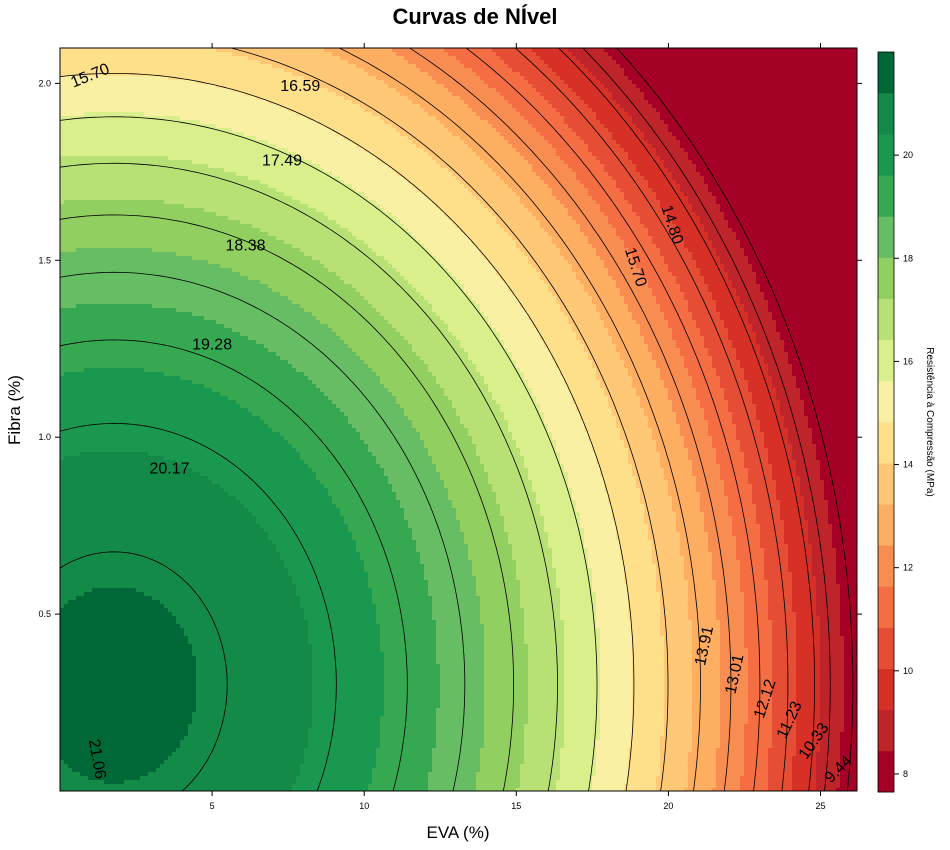  What do you see at coordinates (908, 258) in the screenshot?
I see `colorbar-tick-label-5: 18` at bounding box center [908, 258].